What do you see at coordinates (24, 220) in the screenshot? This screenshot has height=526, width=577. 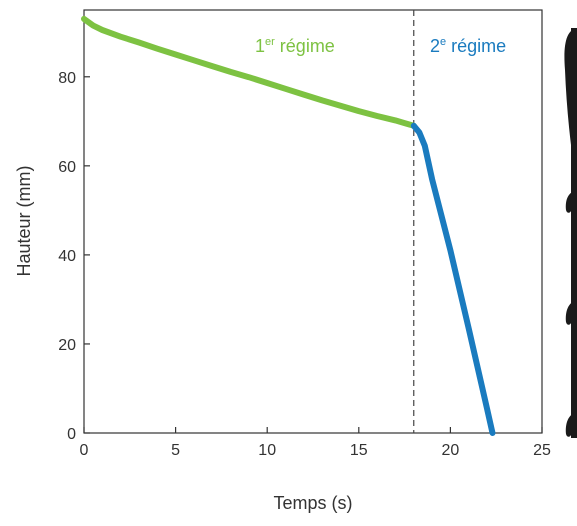 I see `y-axis-title: Hauteur (mm)` at bounding box center [24, 220].